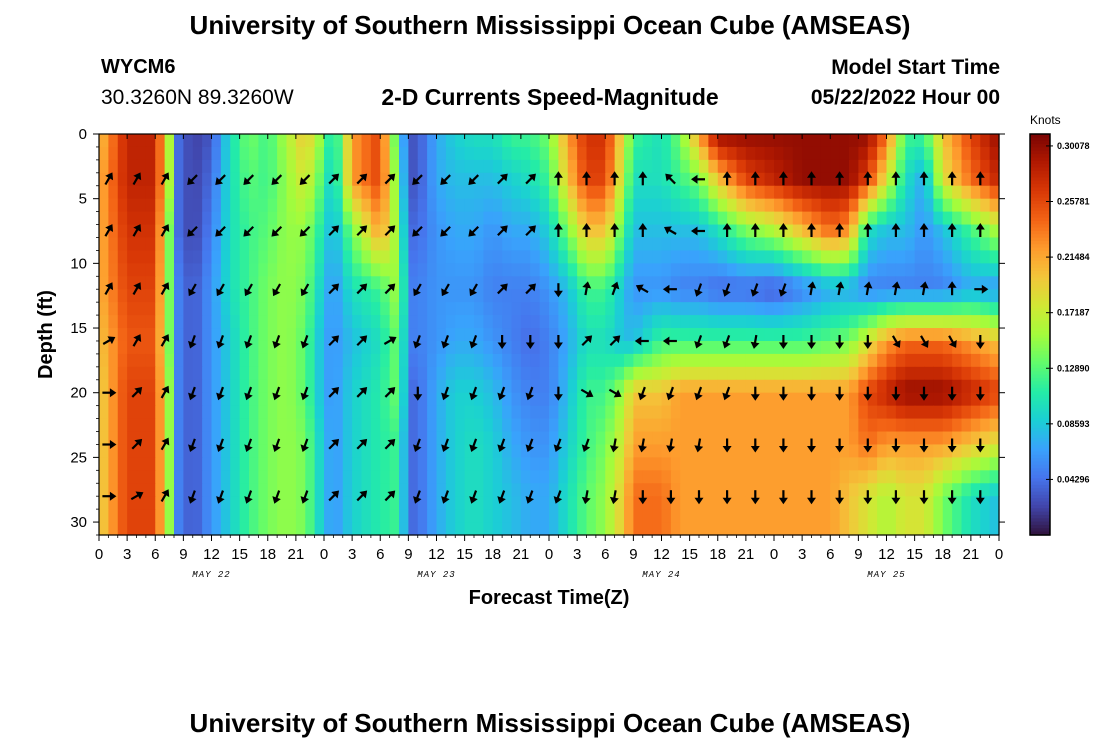 The width and height of the screenshot is (1100, 750). Describe the element at coordinates (550, 97) in the screenshot. I see `chart-subtitle: 2-D Currents Speed-Magnitude` at that location.